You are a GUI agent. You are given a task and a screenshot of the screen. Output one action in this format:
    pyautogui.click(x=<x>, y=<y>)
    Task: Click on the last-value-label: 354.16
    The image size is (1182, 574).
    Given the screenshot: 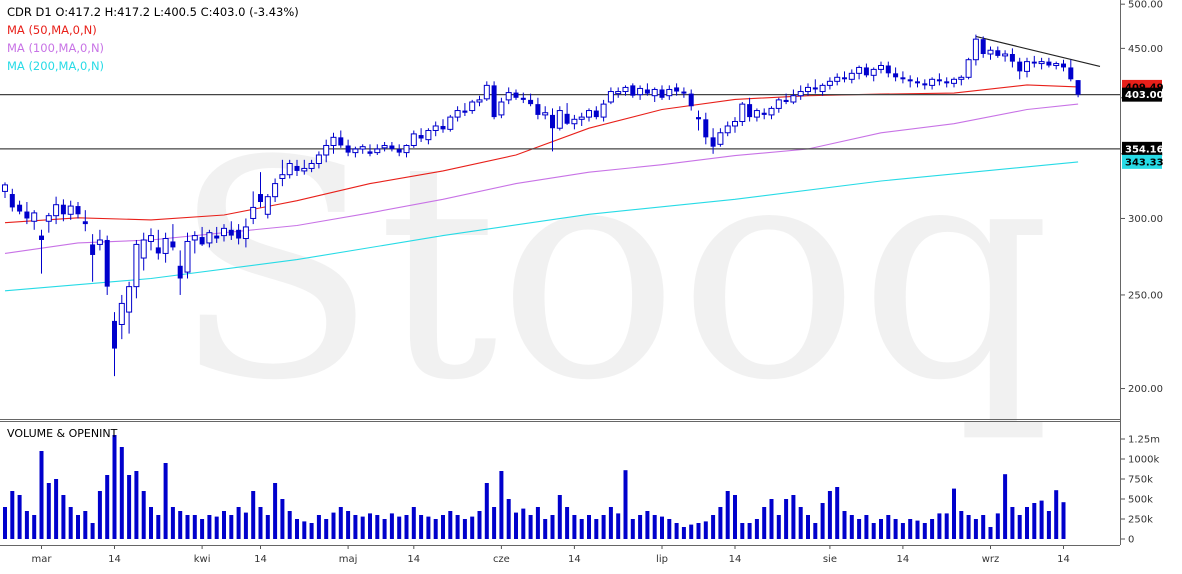 What is the action you would take?
    pyautogui.click(x=1144, y=149)
    